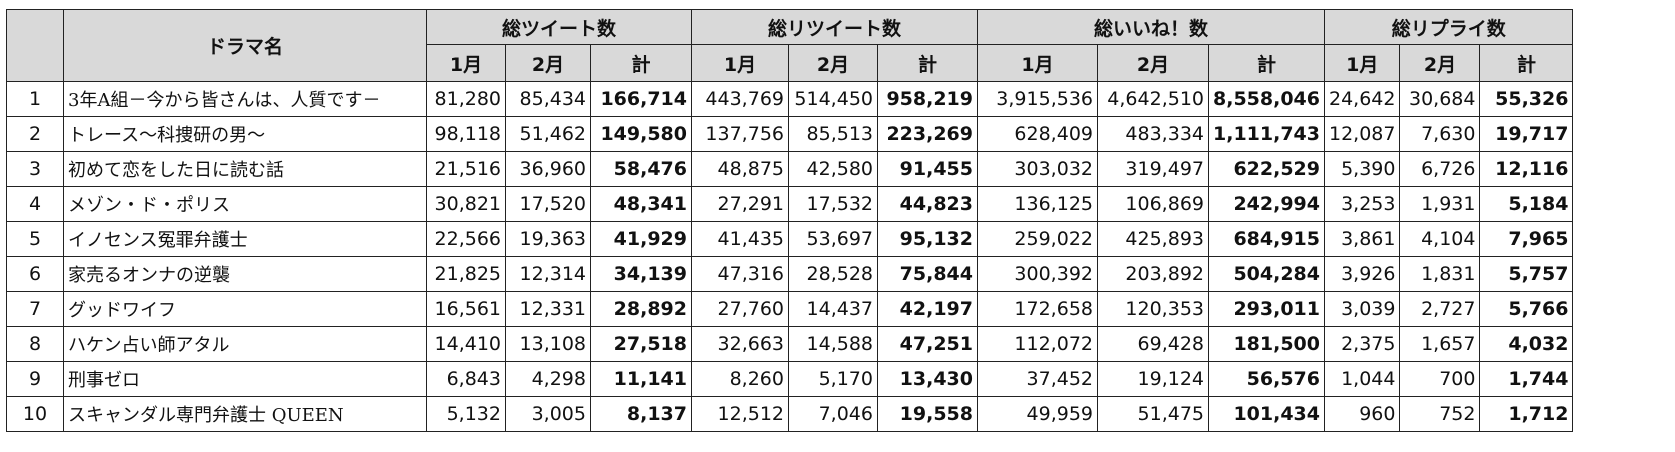  Describe the element at coordinates (834, 27) in the screenshot. I see `retweets-header: 総リツイート数` at that location.